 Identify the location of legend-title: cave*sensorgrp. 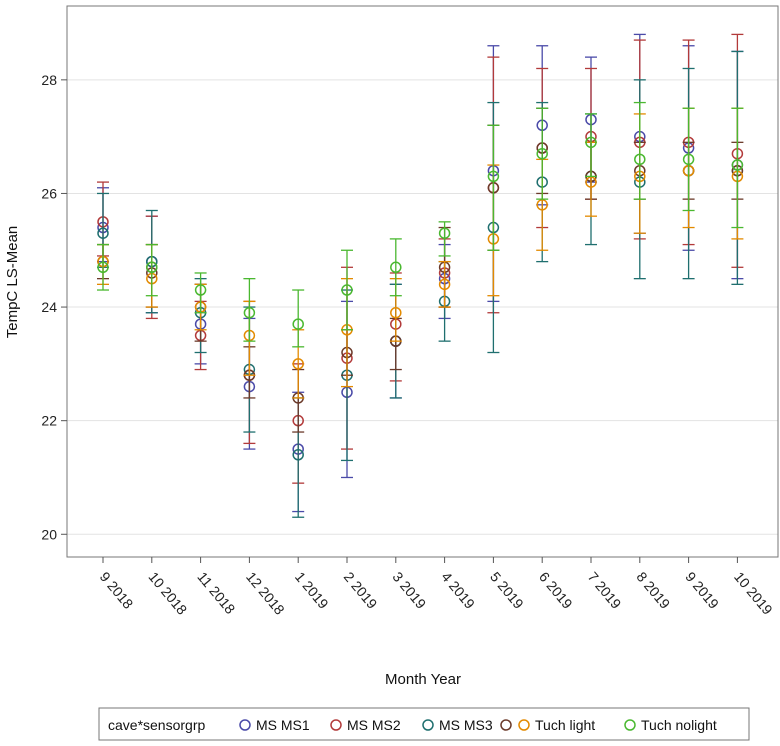
(156, 725).